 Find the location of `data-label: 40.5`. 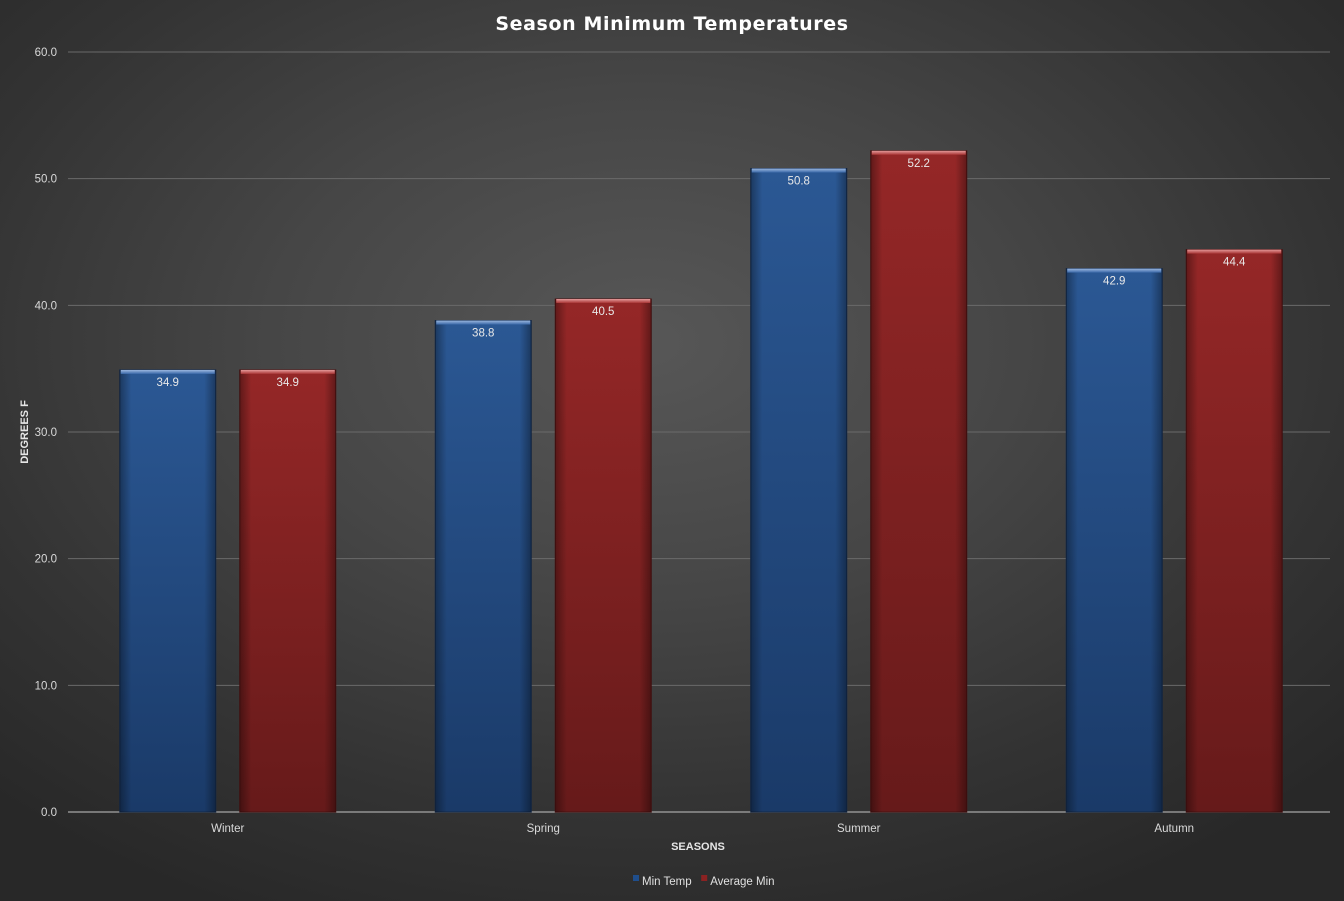

data-label: 40.5 is located at coordinates (603, 312).